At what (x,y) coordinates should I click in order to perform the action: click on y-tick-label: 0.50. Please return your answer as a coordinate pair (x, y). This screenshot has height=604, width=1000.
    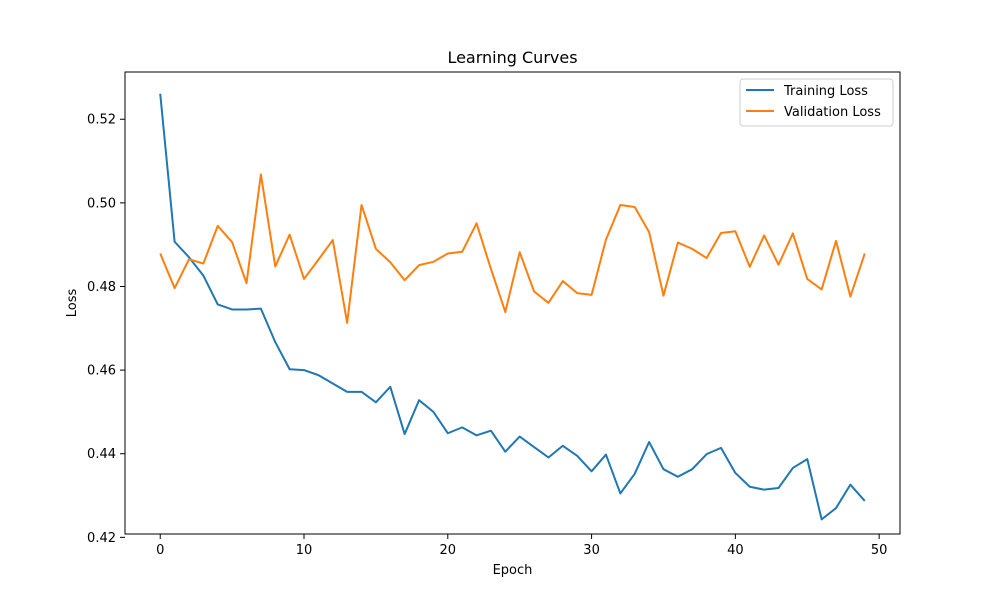
    Looking at the image, I should click on (101, 203).